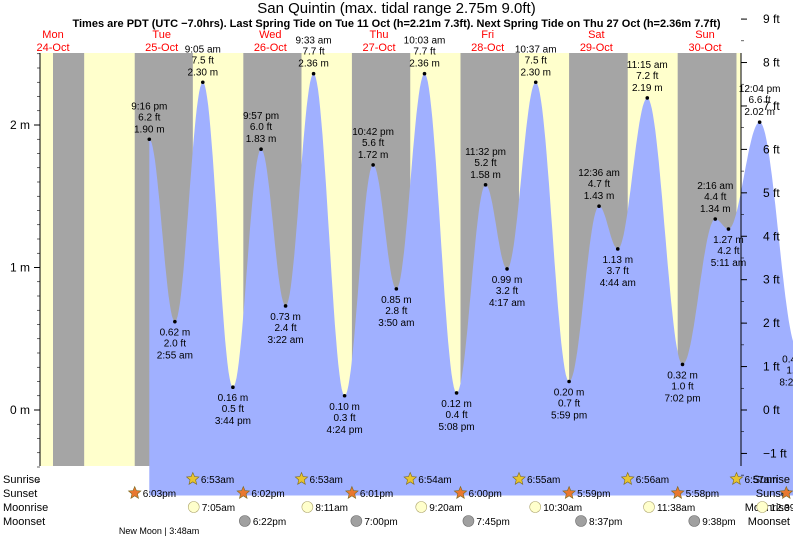 The width and height of the screenshot is (793, 539). What do you see at coordinates (69, 259) in the screenshot?
I see `night-band` at bounding box center [69, 259].